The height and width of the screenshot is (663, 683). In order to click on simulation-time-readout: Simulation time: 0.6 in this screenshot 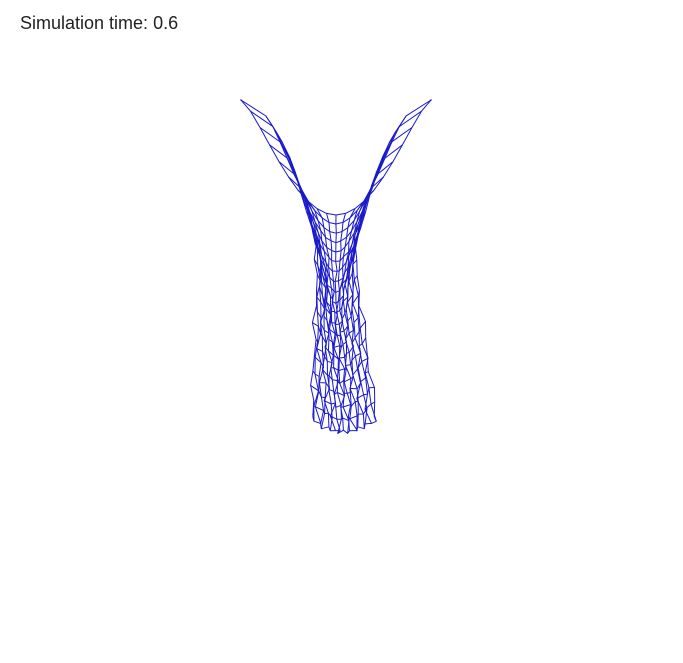, I will do `click(99, 23)`.